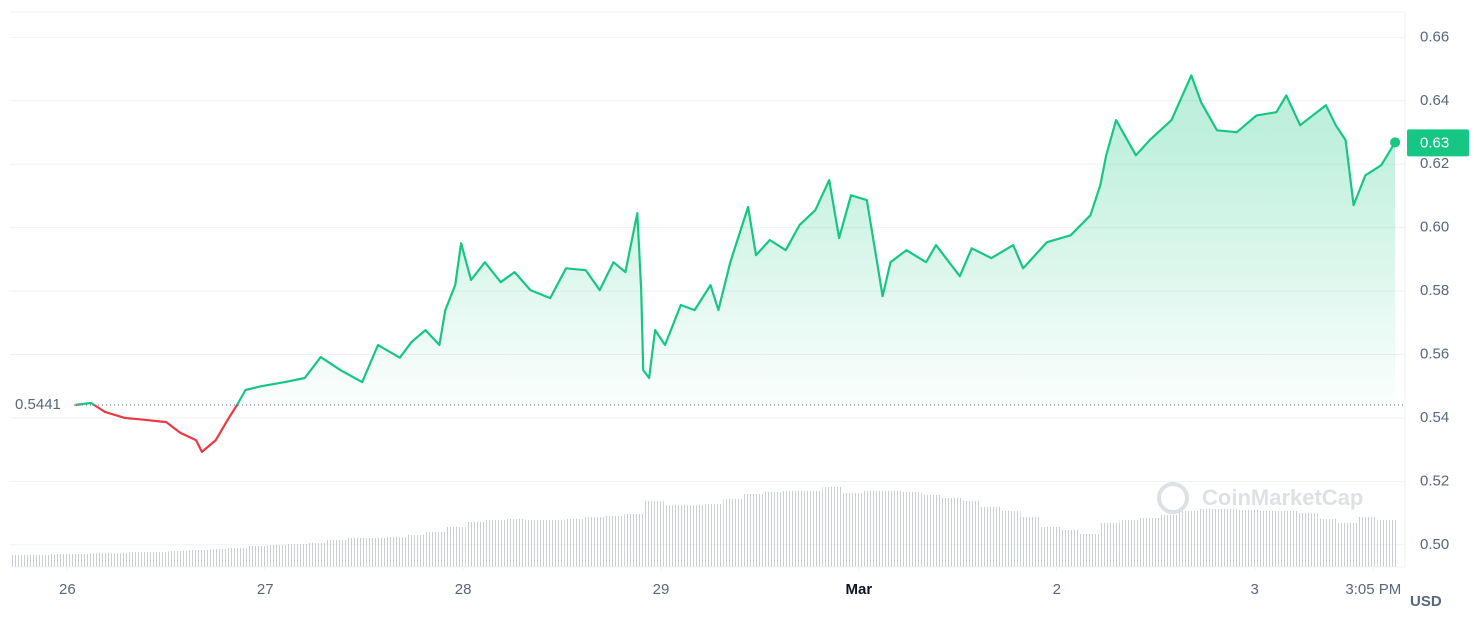  What do you see at coordinates (859, 589) in the screenshot?
I see `x-tick-label: Mar` at bounding box center [859, 589].